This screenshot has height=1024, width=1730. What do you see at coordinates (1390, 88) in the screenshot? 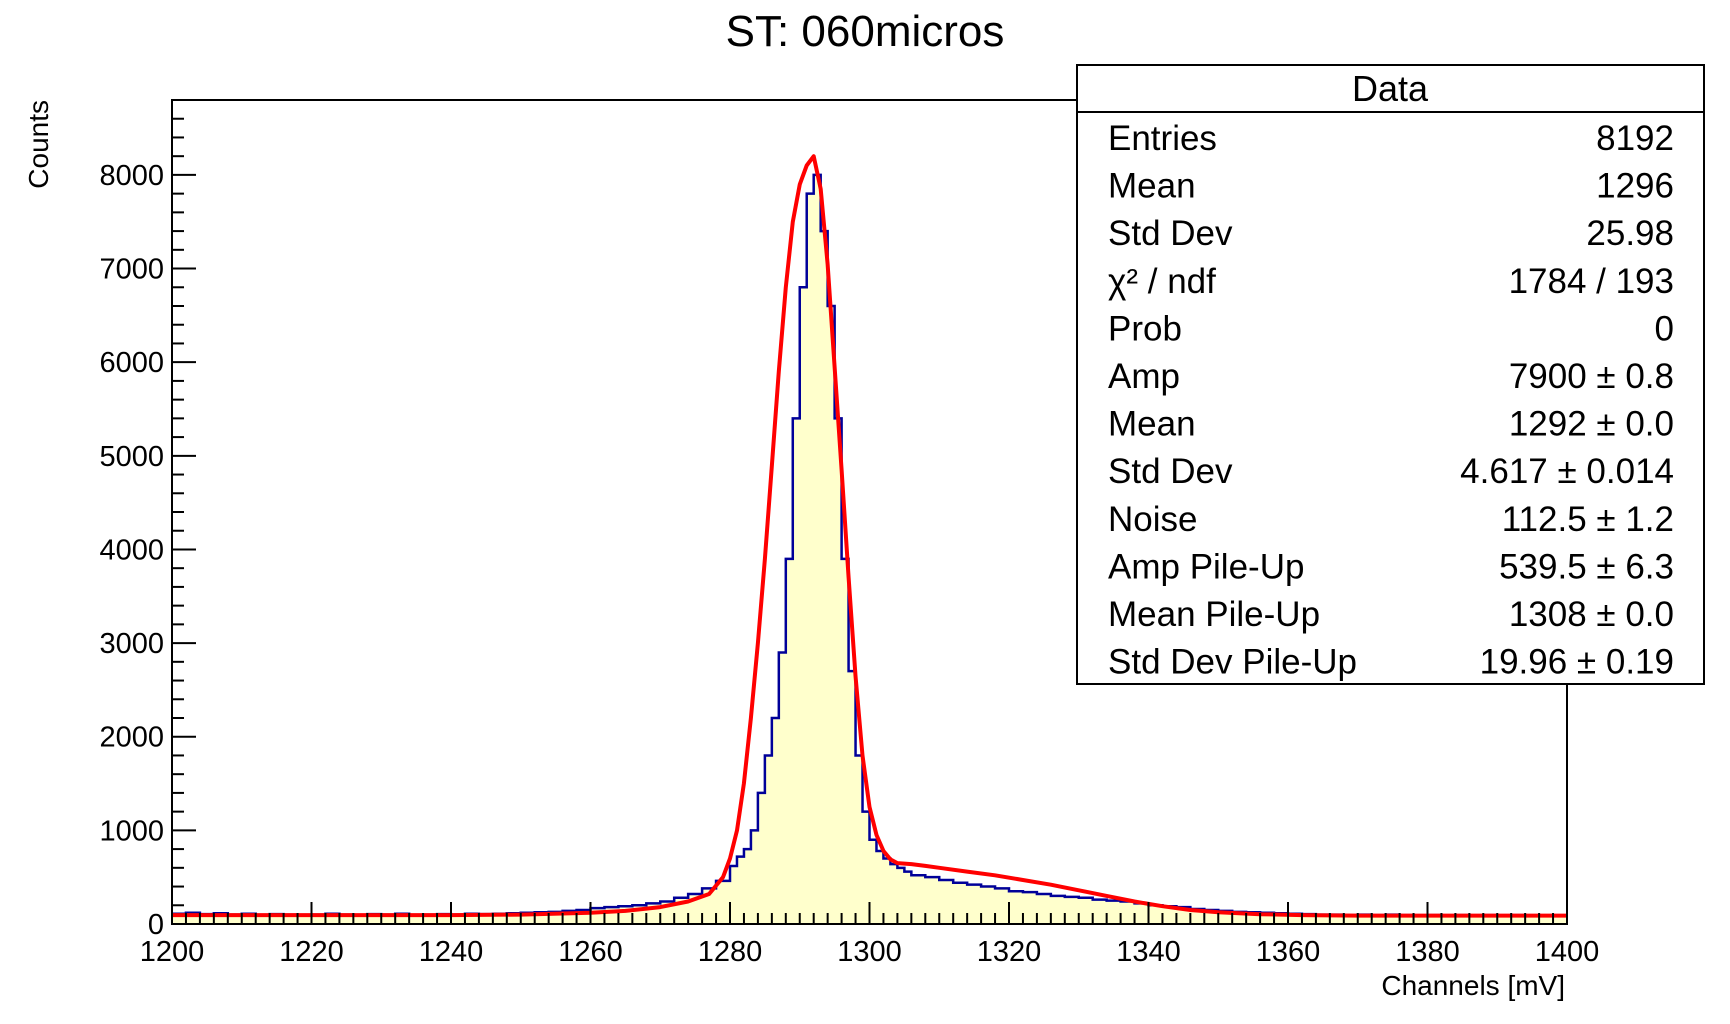
I see `stats-box-title: Data` at bounding box center [1390, 88].